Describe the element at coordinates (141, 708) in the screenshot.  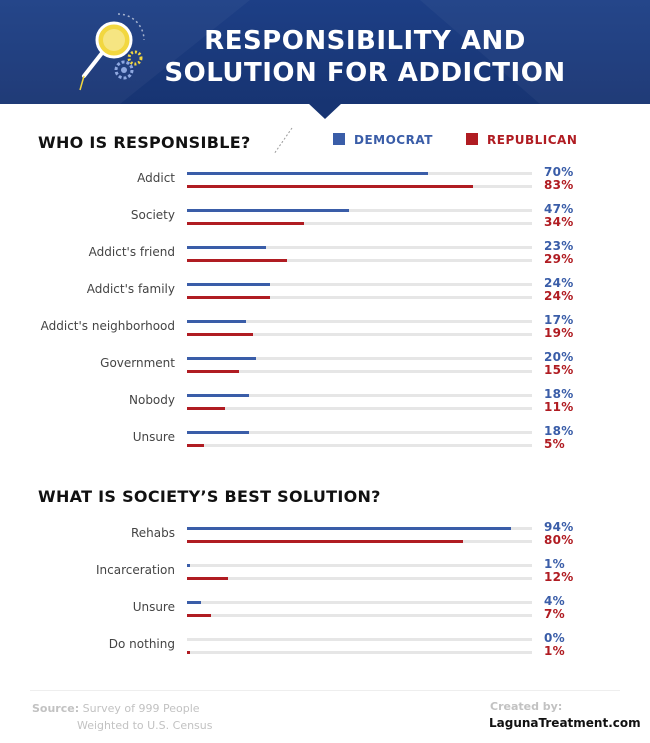
I see `source-line1: Survey of 999 People` at that location.